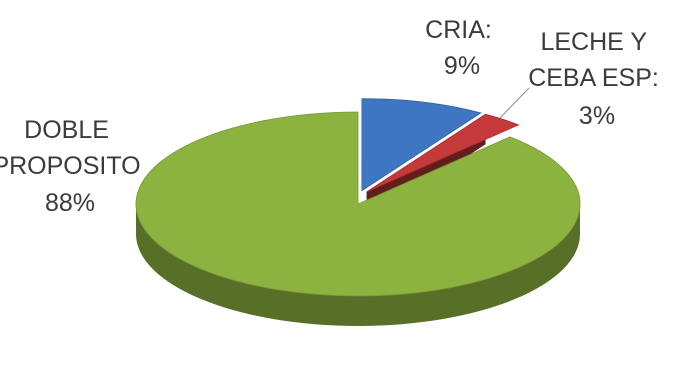  I want to click on label-doble-proposito-value: 88%, so click(70, 203).